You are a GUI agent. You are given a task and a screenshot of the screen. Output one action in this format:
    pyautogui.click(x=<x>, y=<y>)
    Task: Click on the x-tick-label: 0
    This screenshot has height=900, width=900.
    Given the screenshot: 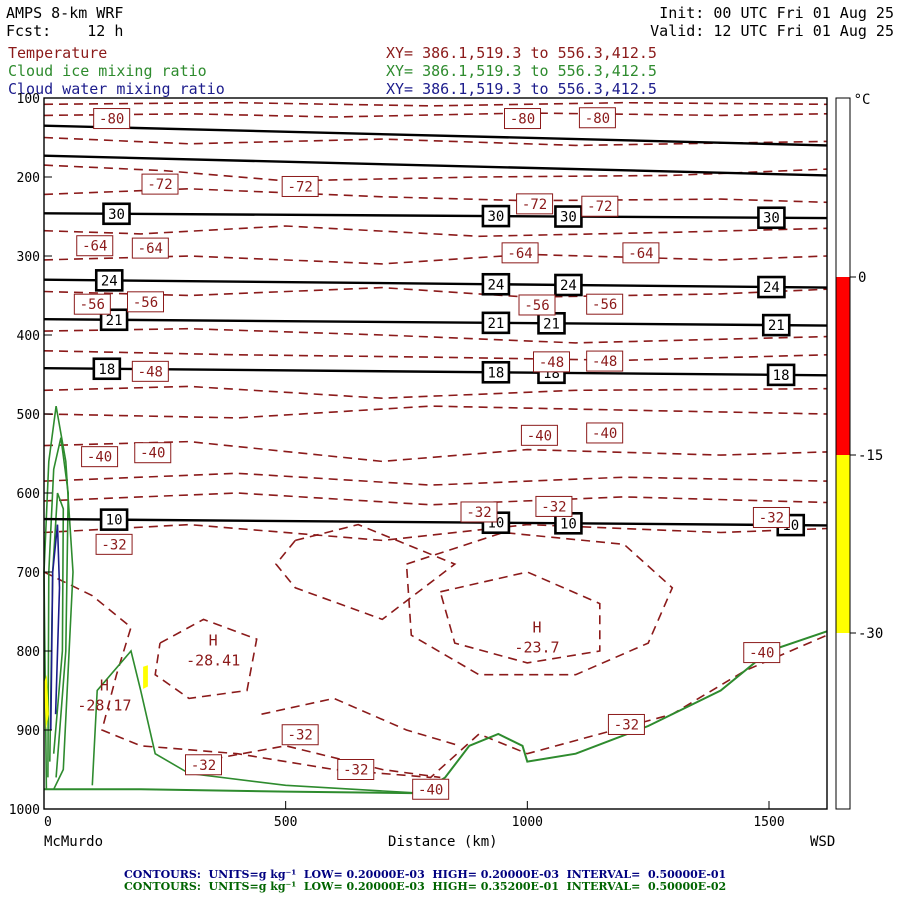 What is the action you would take?
    pyautogui.click(x=48, y=822)
    